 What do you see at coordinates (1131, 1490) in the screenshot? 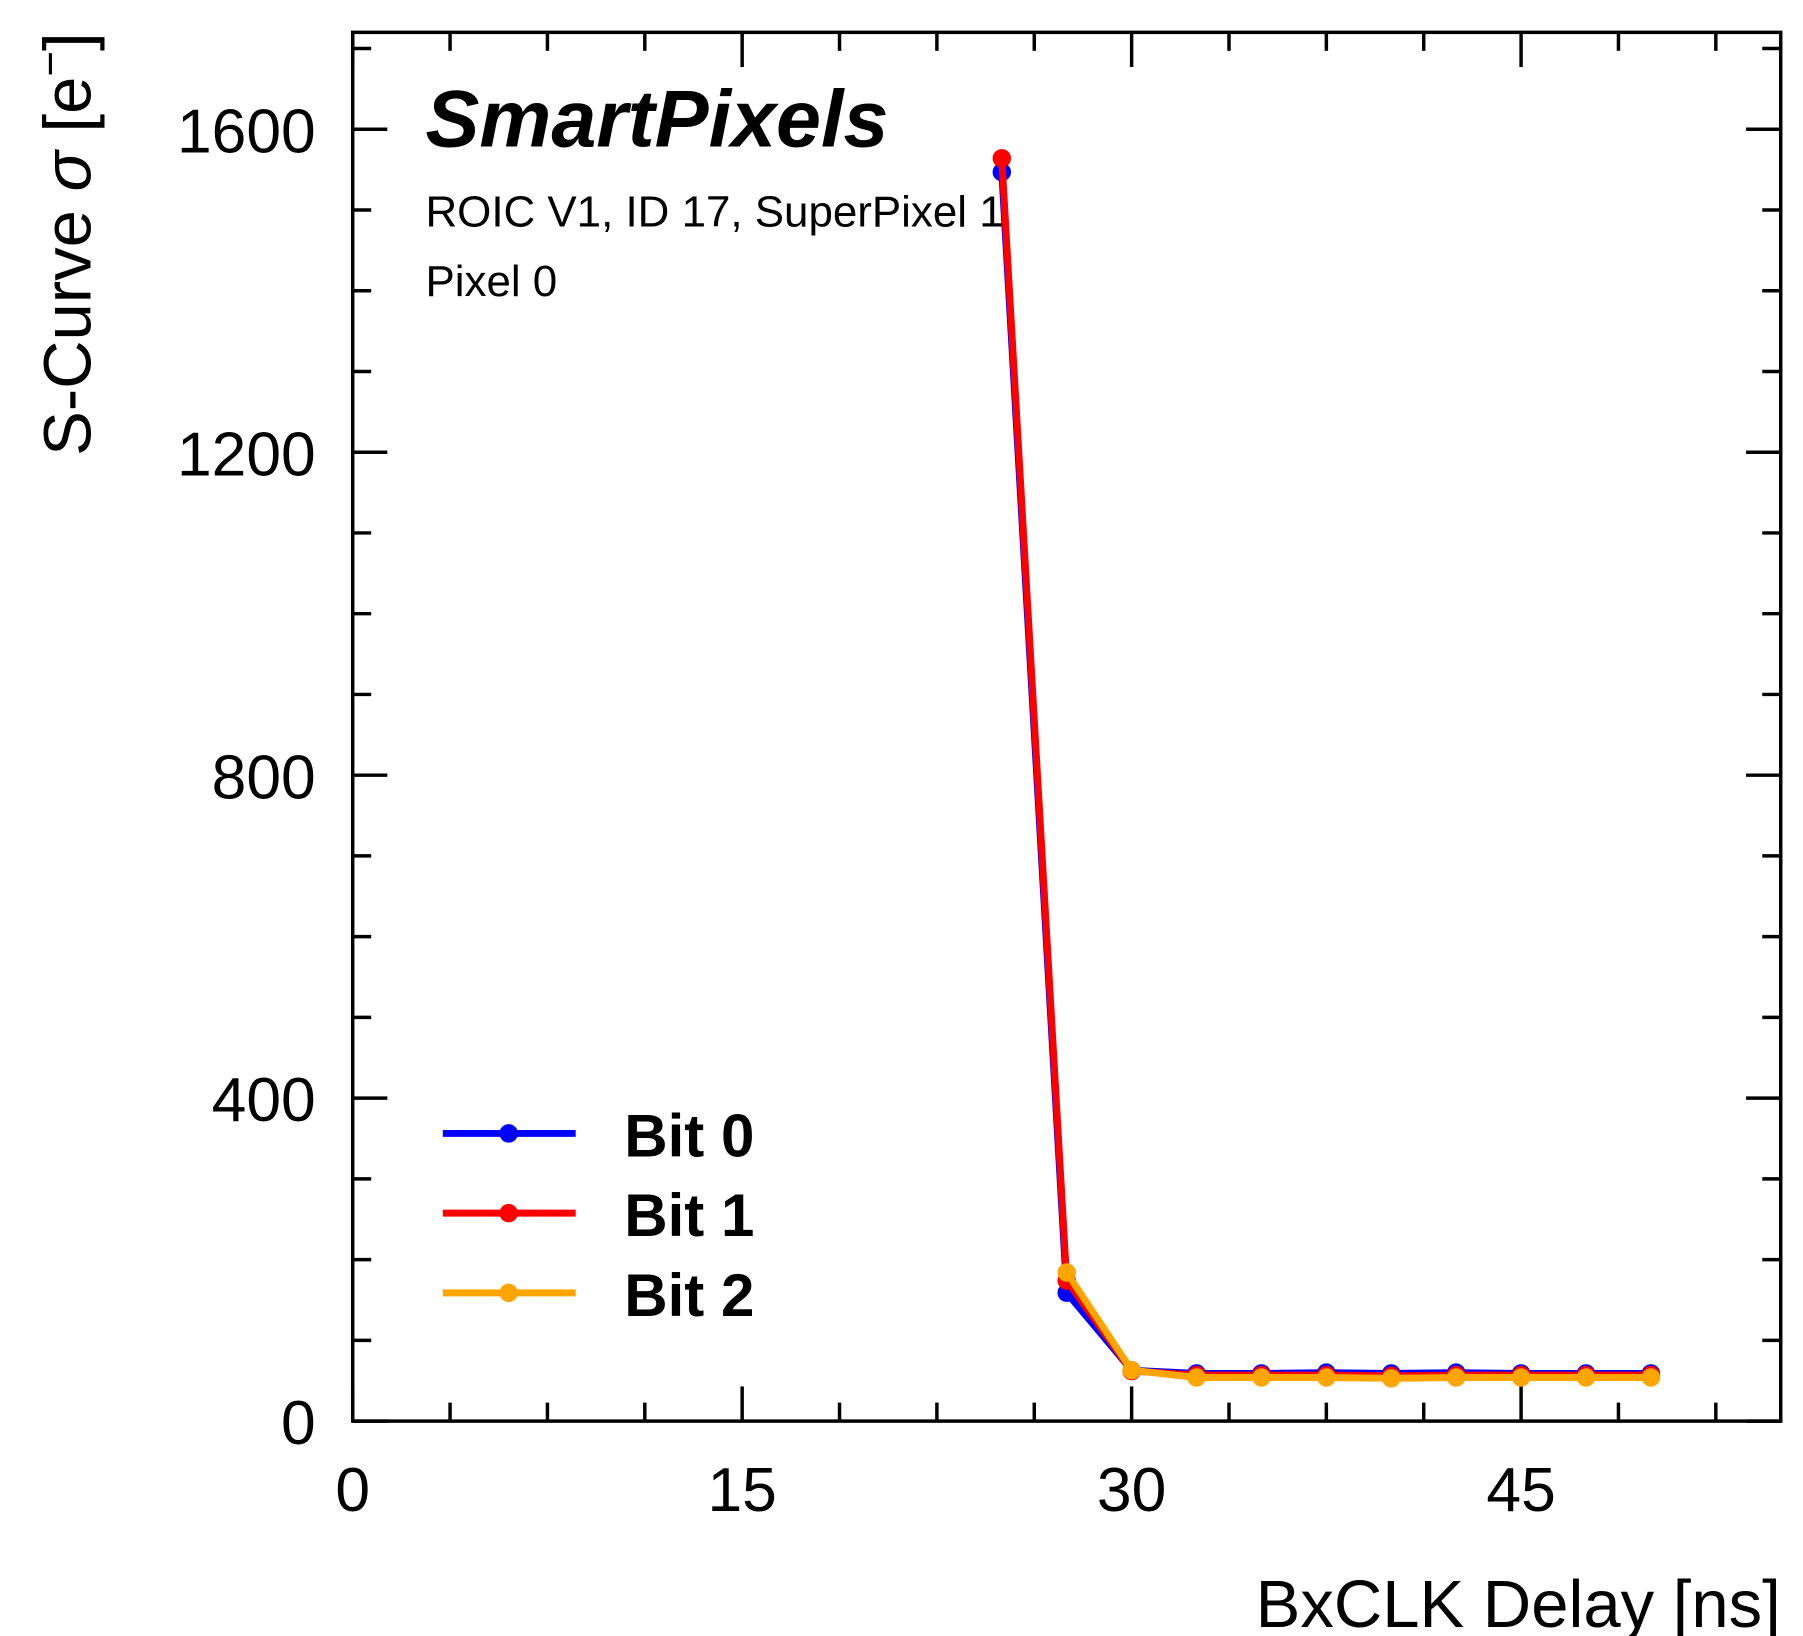
I see `x-tick-label: 30` at bounding box center [1131, 1490].